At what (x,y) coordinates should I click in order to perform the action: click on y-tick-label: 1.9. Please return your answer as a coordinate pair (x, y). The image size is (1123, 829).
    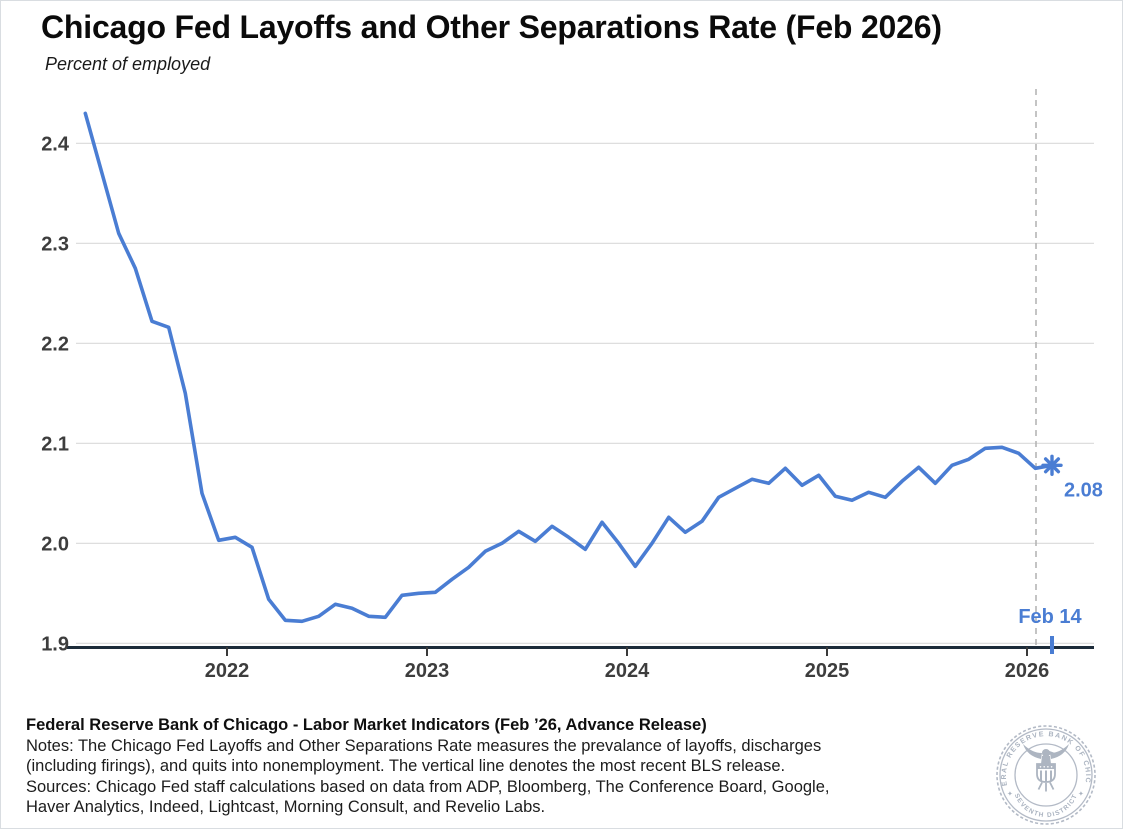
    Looking at the image, I should click on (55, 644).